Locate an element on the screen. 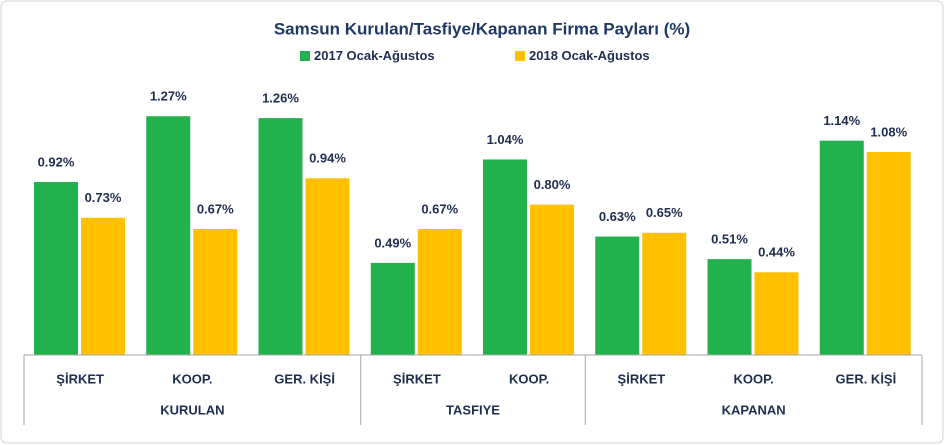 Image resolution: width=945 pixels, height=445 pixels. value-label: 1.27% is located at coordinates (168, 96).